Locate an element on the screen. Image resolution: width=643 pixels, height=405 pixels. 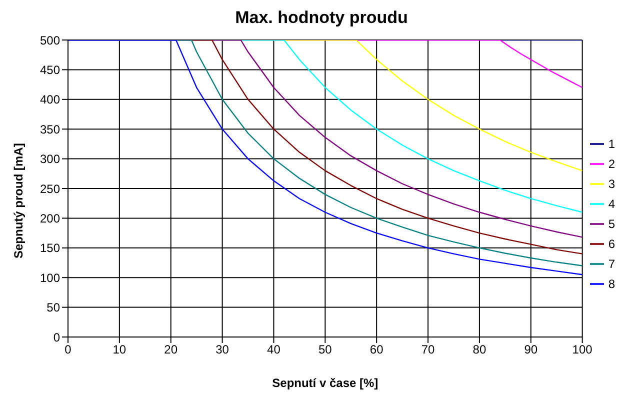
y-tick-label: 200 is located at coordinates (50, 218).